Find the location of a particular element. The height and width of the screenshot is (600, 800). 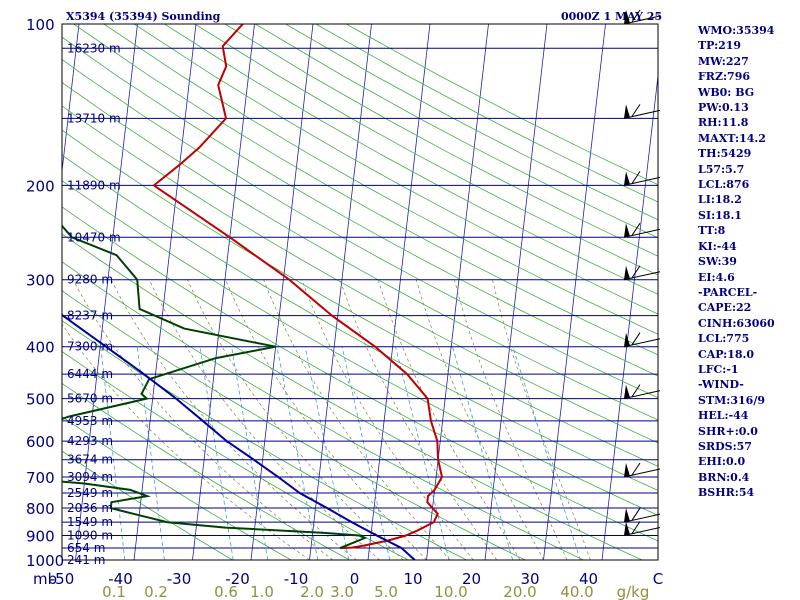

temperature-axis-label: C is located at coordinates (658, 579).